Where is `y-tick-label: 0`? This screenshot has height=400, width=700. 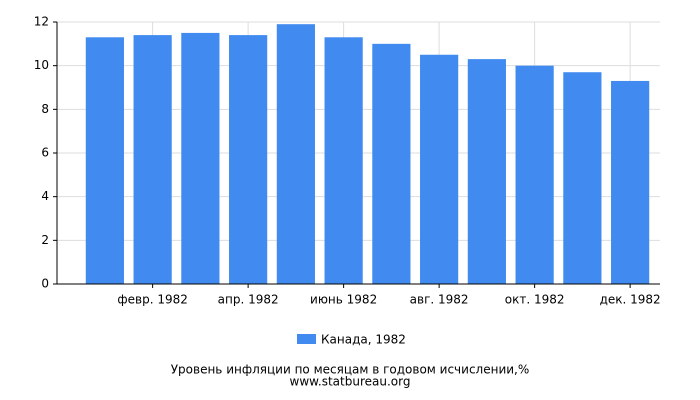
y-tick-label: 0 is located at coordinates (45, 284).